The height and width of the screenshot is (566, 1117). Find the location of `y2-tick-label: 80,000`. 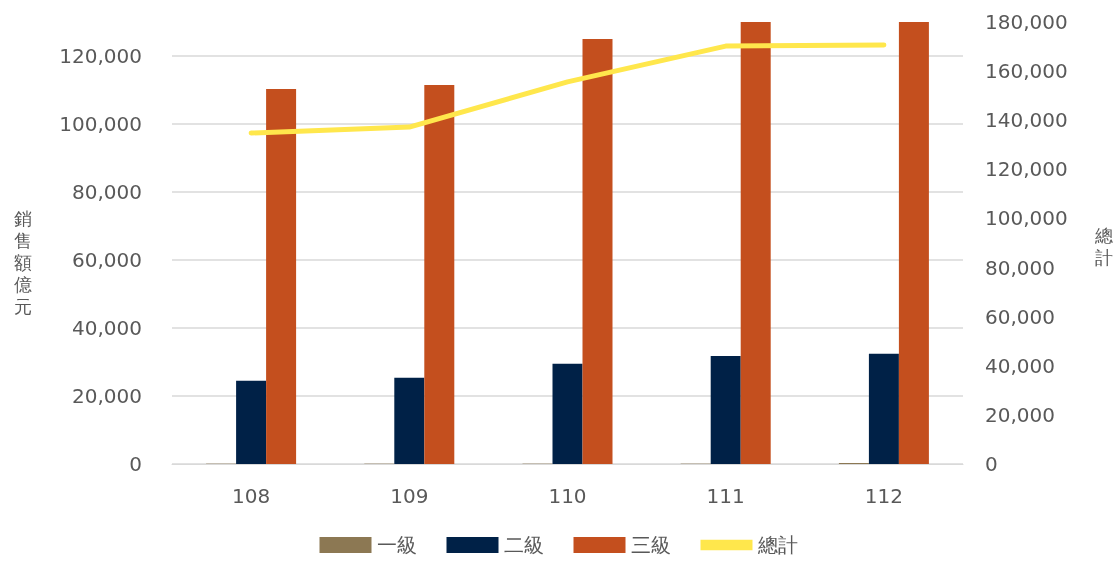

y2-tick-label: 80,000 is located at coordinates (1020, 267).